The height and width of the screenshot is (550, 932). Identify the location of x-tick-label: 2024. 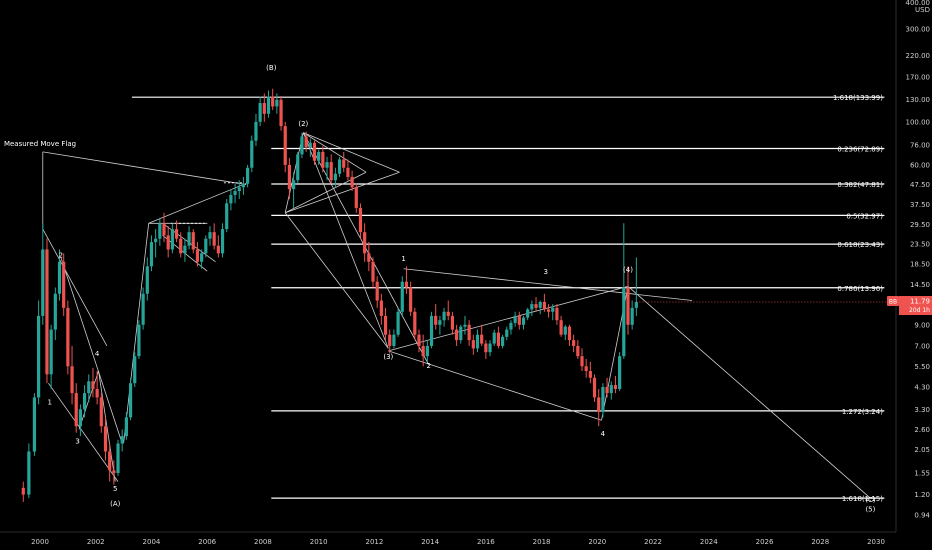
(709, 542).